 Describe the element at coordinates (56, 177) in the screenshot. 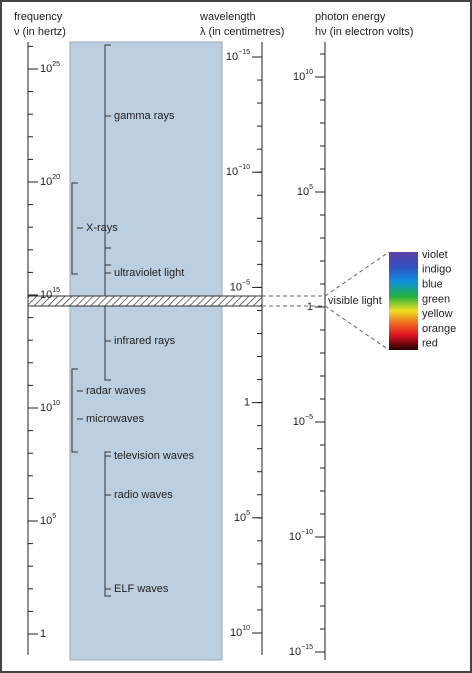

I see `tick-exponent: 20` at that location.